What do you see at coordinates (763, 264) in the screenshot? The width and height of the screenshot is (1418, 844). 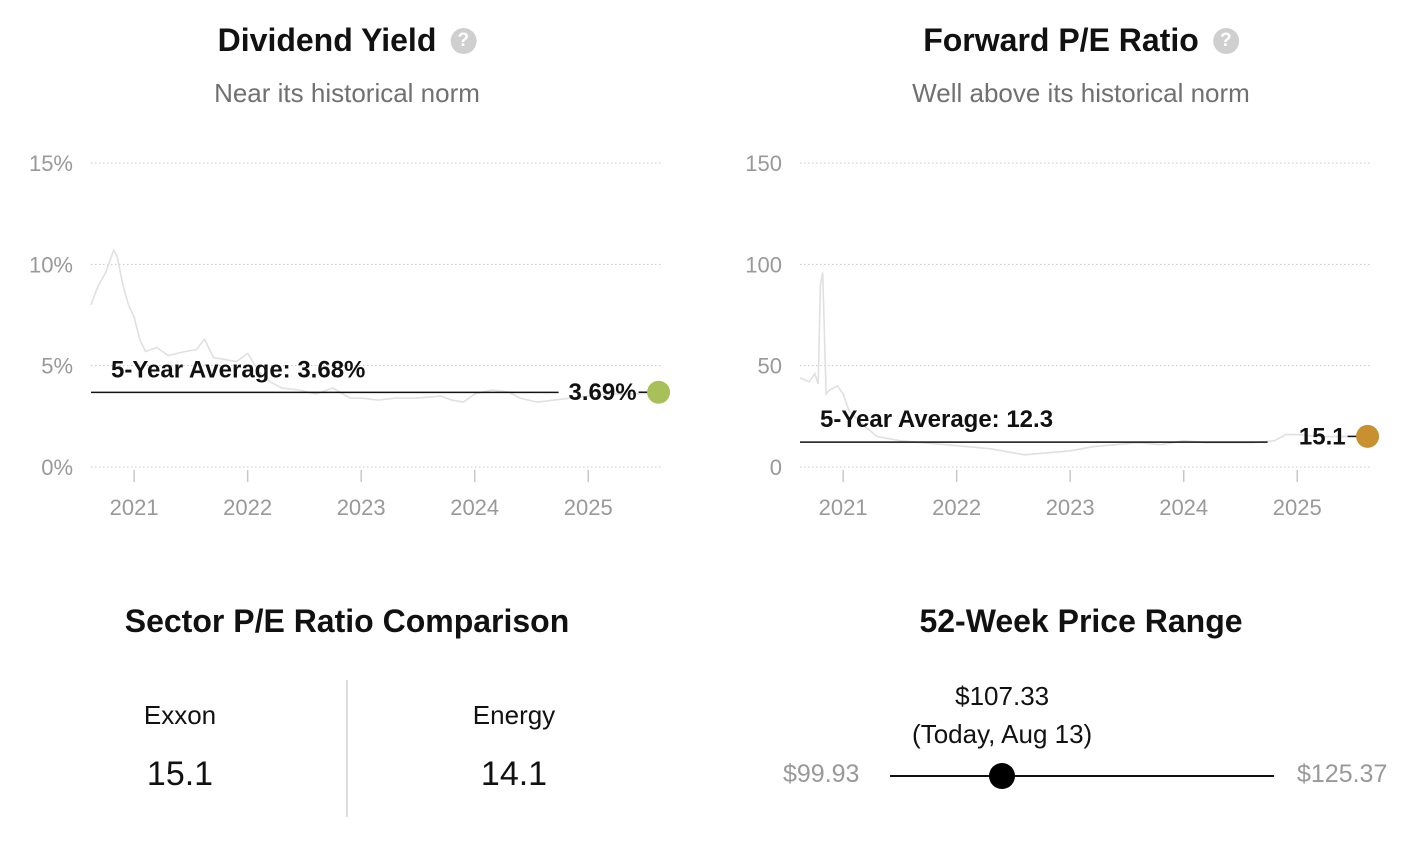 I see `y-tick-label: 100` at bounding box center [763, 264].